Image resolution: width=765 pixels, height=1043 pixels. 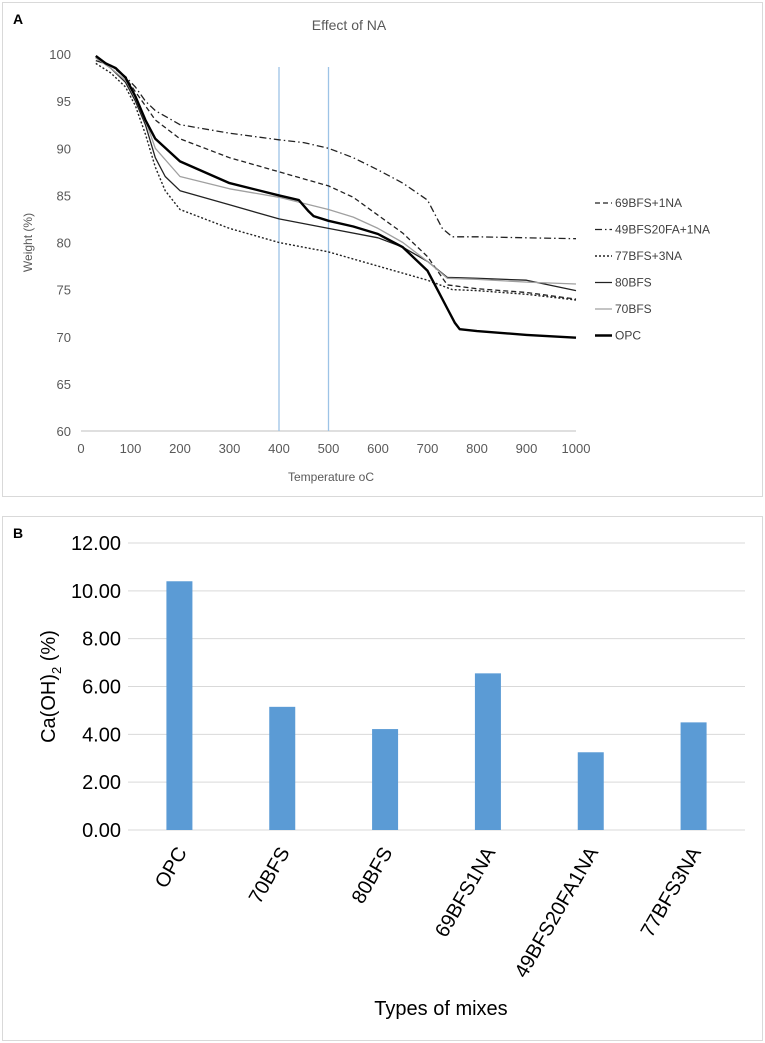 What do you see at coordinates (179, 705) in the screenshot?
I see `bar-OPC` at bounding box center [179, 705].